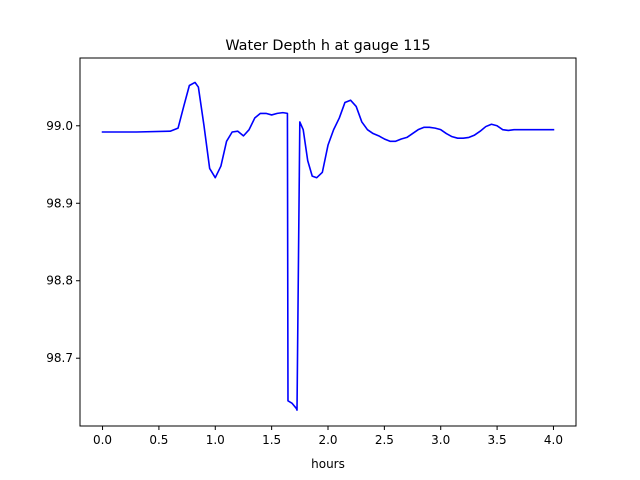 The image size is (640, 480). Describe the element at coordinates (102, 440) in the screenshot. I see `x-tick-label: 0.0` at that location.